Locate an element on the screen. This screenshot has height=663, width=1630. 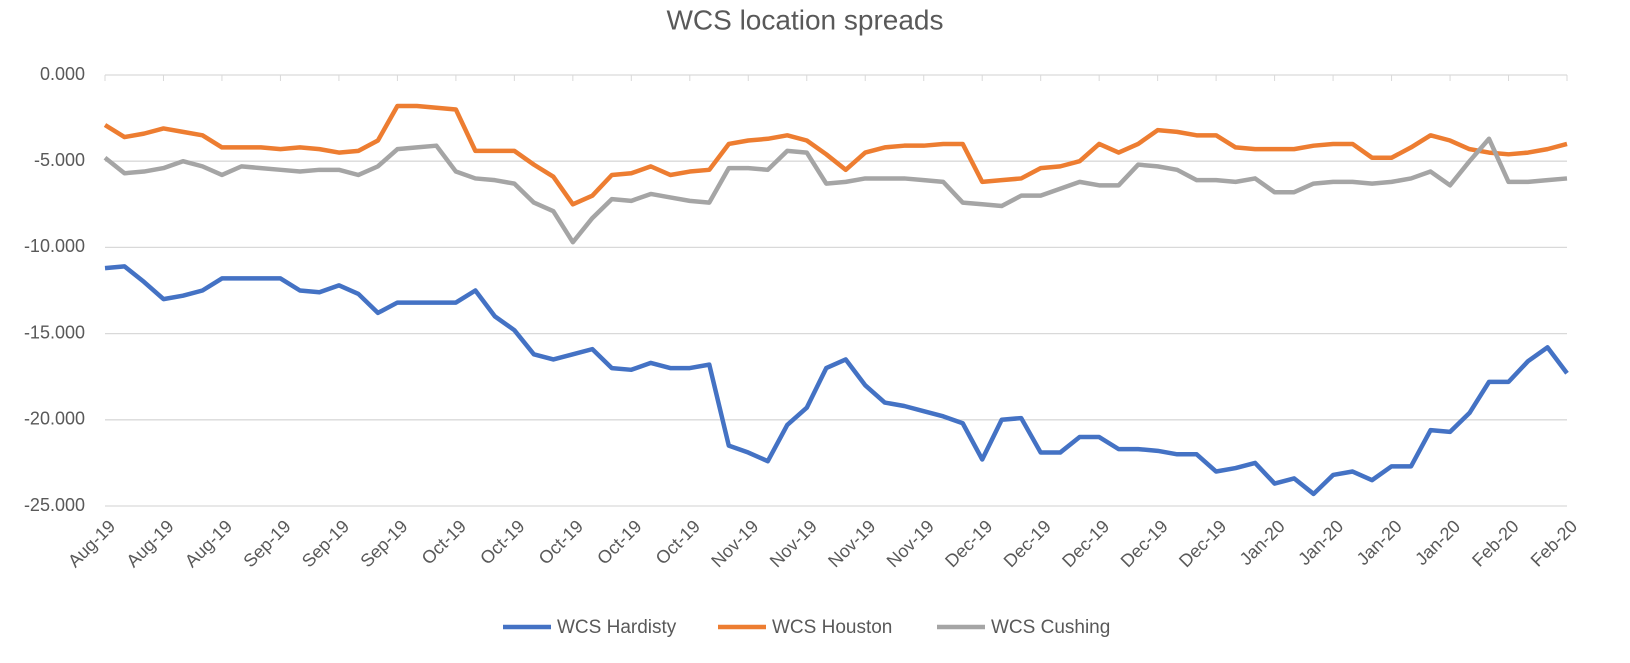
legend-label: WCS Houston is located at coordinates (832, 627).